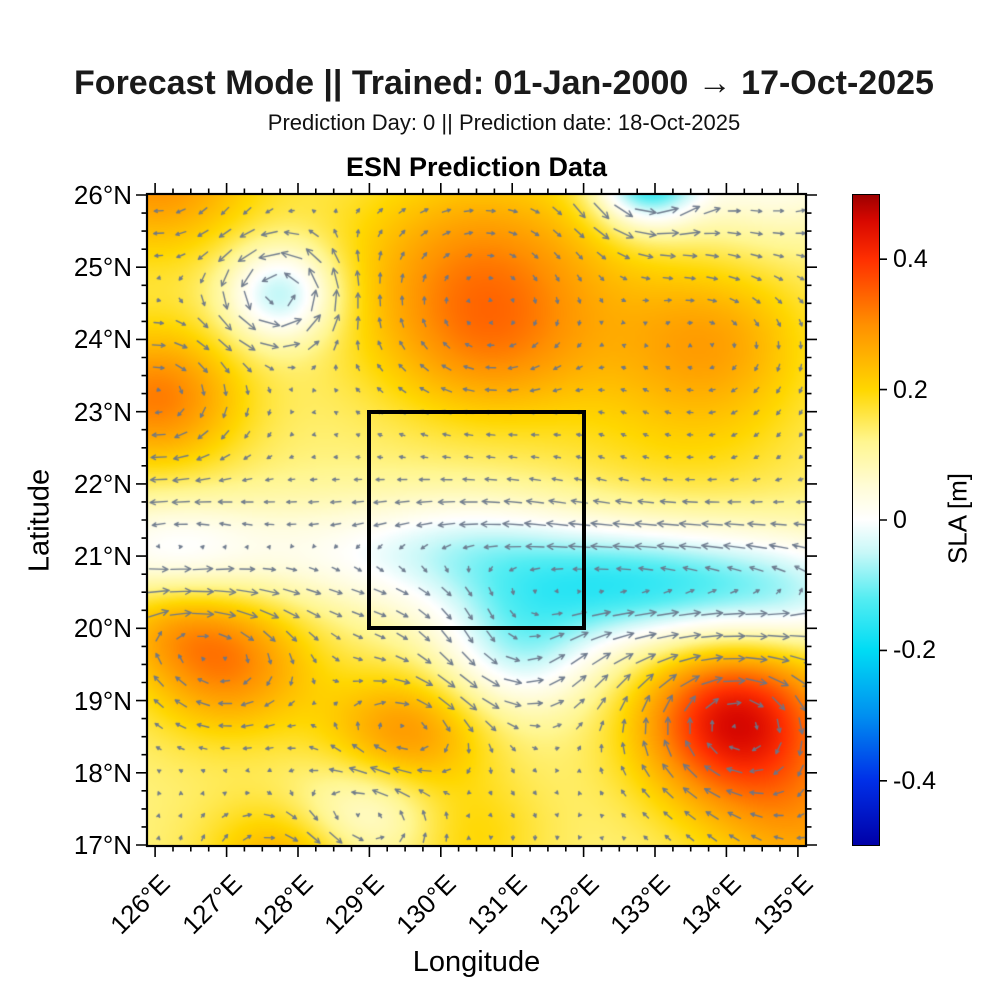 The width and height of the screenshot is (1008, 1008). Describe the element at coordinates (476, 962) in the screenshot. I see `x-axis-label: Longitude` at that location.